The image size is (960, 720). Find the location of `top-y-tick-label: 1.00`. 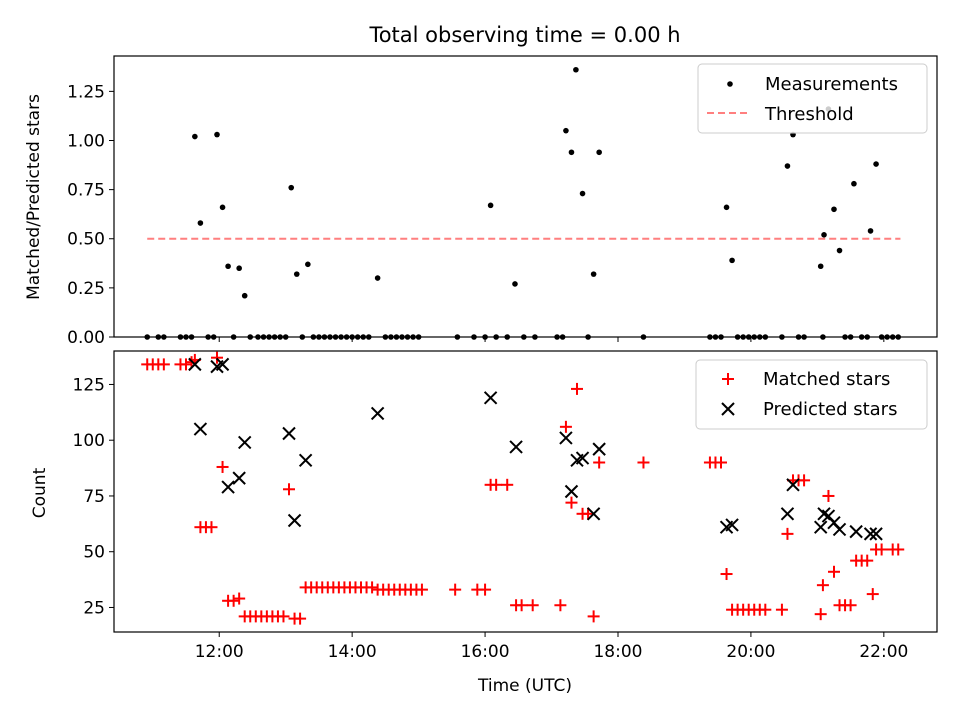

top-y-tick-label: 1.00 is located at coordinates (86, 141).